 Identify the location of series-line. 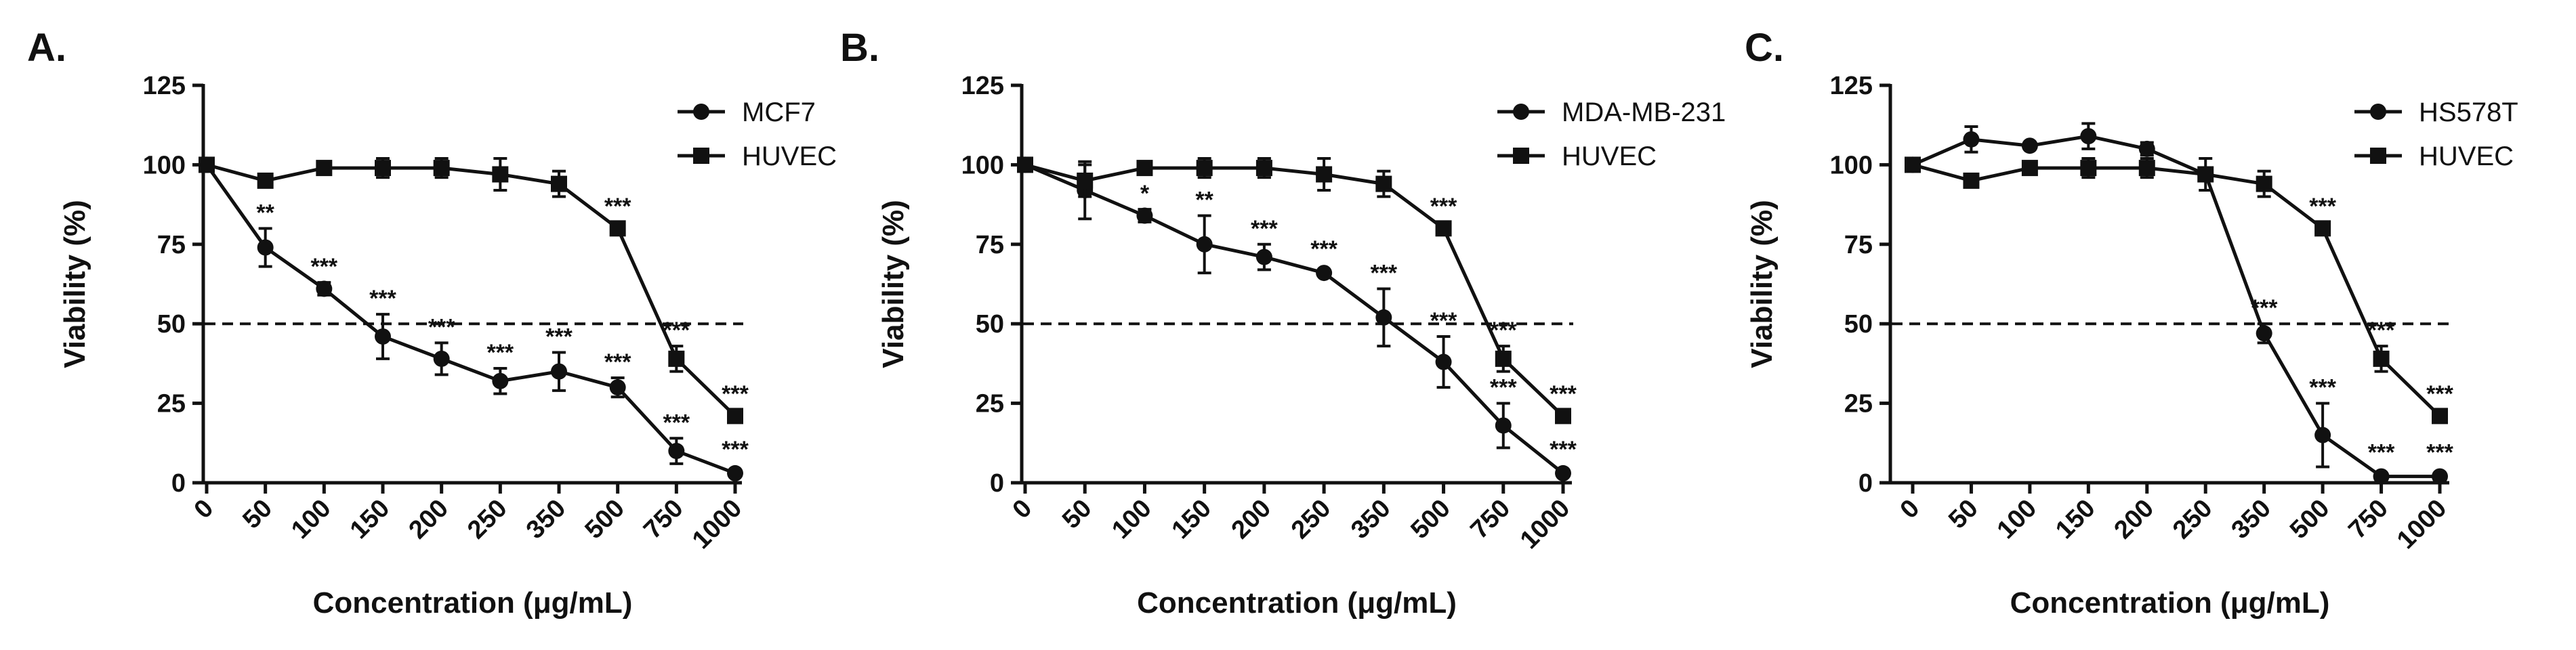
(2176, 307).